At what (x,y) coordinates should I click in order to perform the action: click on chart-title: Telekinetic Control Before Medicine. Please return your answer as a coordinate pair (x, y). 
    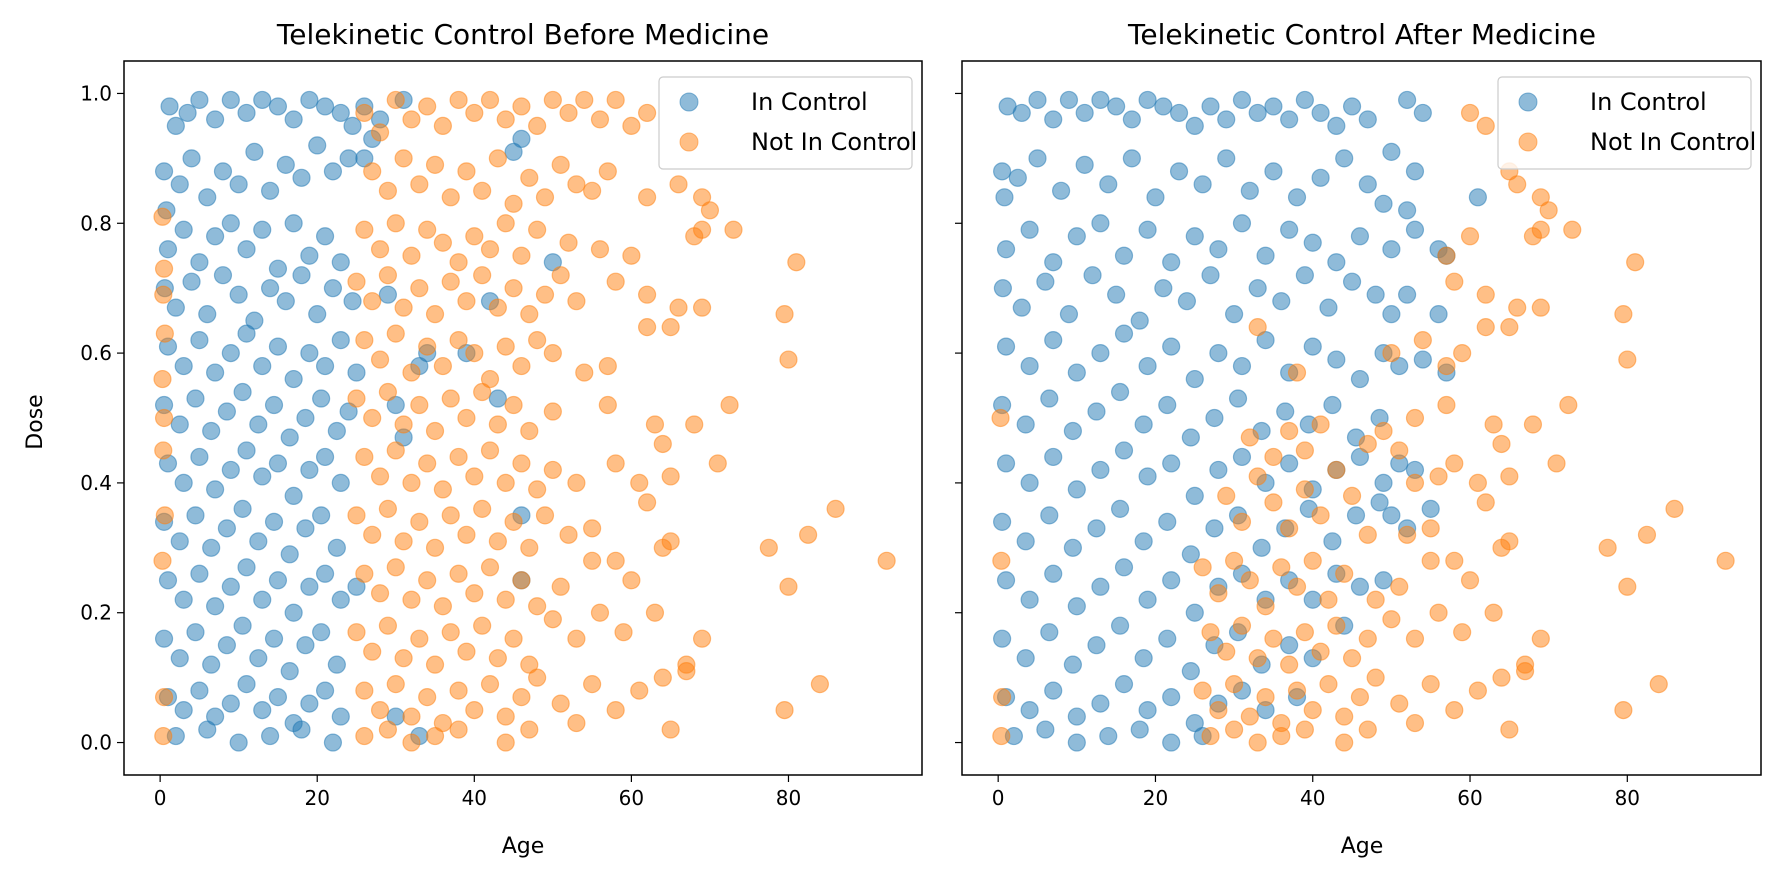
    Looking at the image, I should click on (522, 34).